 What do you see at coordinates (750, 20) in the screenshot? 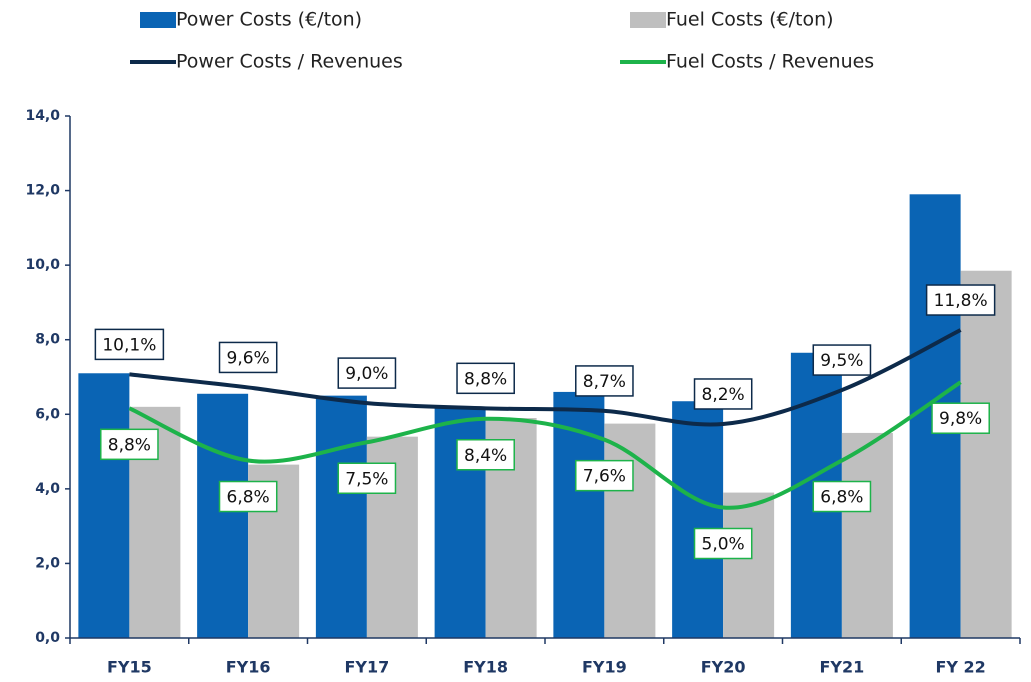
I see `legend-label: Fuel Costs (€/ton)` at bounding box center [750, 20].